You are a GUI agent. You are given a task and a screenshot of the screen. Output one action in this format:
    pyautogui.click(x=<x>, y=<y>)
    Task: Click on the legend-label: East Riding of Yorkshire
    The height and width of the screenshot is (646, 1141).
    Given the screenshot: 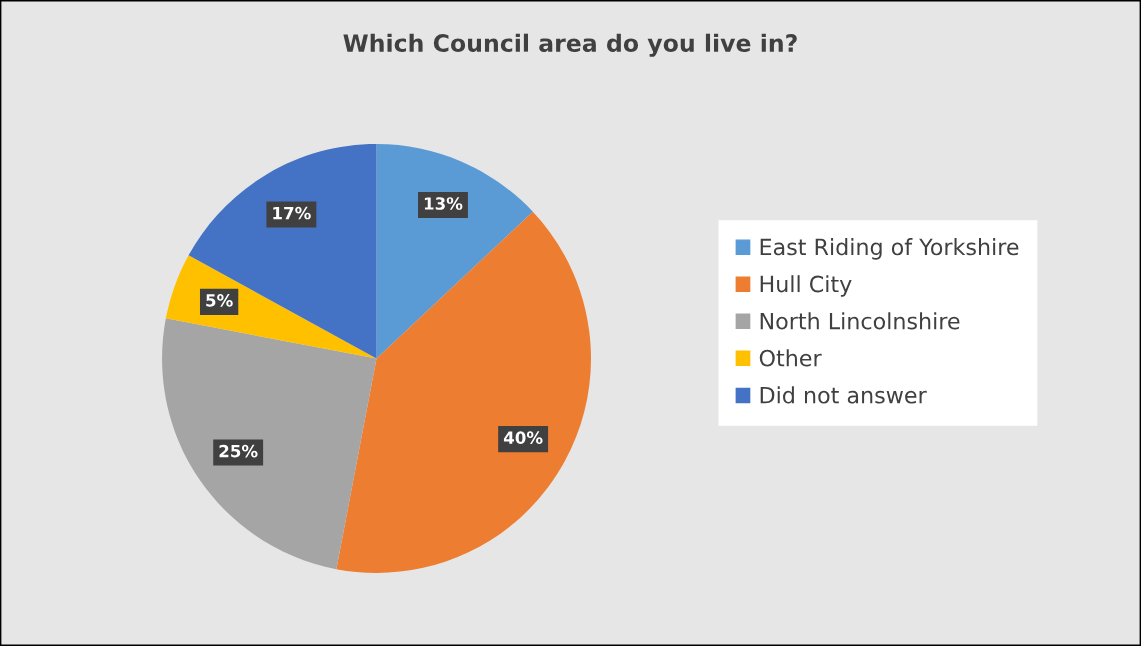 What is the action you would take?
    pyautogui.click(x=889, y=249)
    